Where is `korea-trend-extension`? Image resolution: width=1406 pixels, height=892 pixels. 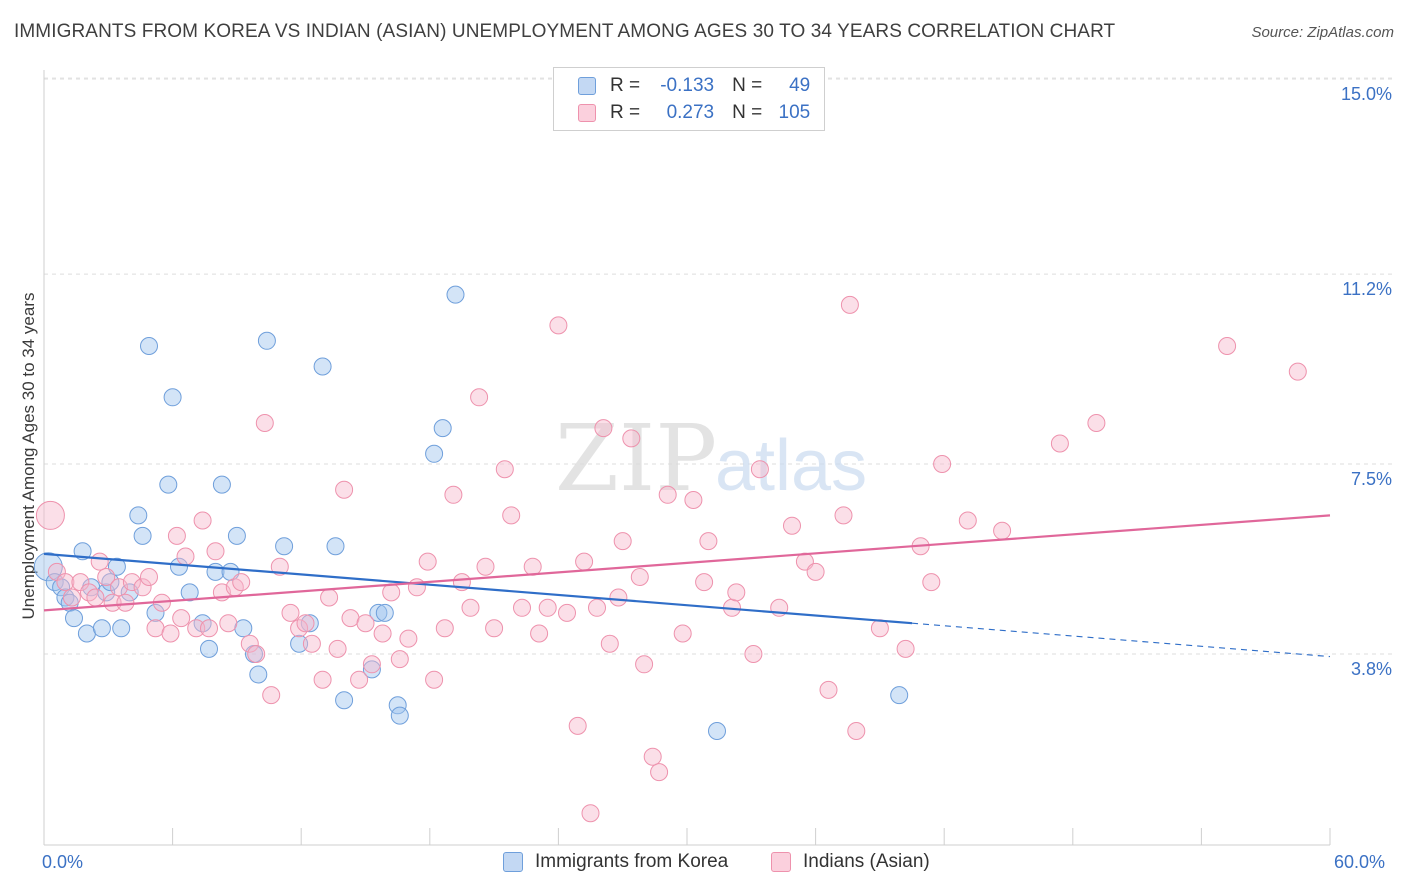
korea-trend-extension is located at coordinates (1121, 640).